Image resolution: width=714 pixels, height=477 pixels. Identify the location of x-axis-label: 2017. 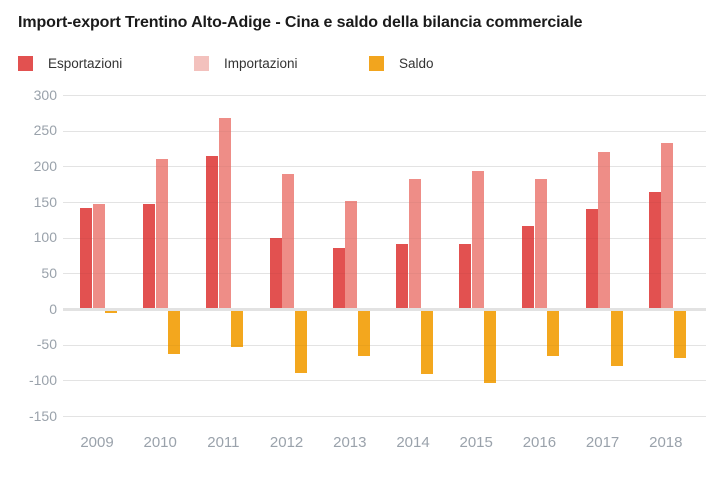
(602, 442).